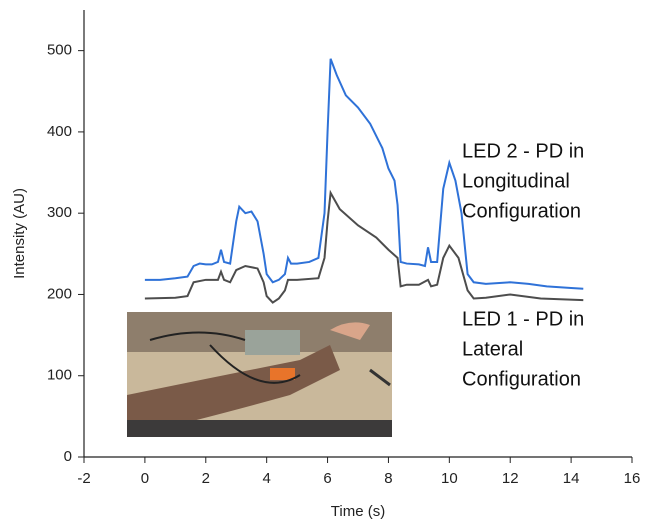 Image resolution: width=648 pixels, height=524 pixels. What do you see at coordinates (510, 478) in the screenshot?
I see `x-tick-label: 12` at bounding box center [510, 478].